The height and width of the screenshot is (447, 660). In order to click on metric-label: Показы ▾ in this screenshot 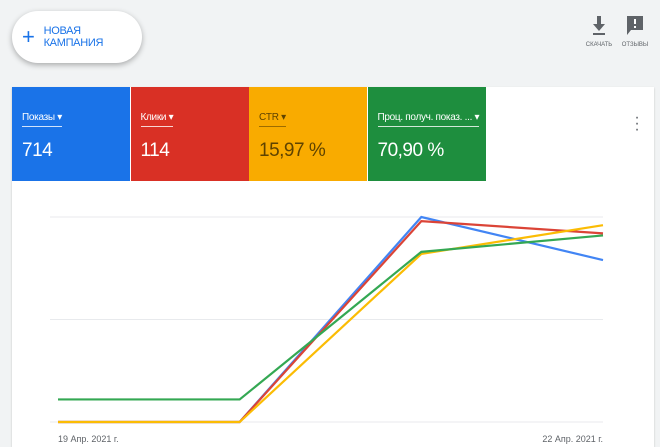, I will do `click(42, 119)`.